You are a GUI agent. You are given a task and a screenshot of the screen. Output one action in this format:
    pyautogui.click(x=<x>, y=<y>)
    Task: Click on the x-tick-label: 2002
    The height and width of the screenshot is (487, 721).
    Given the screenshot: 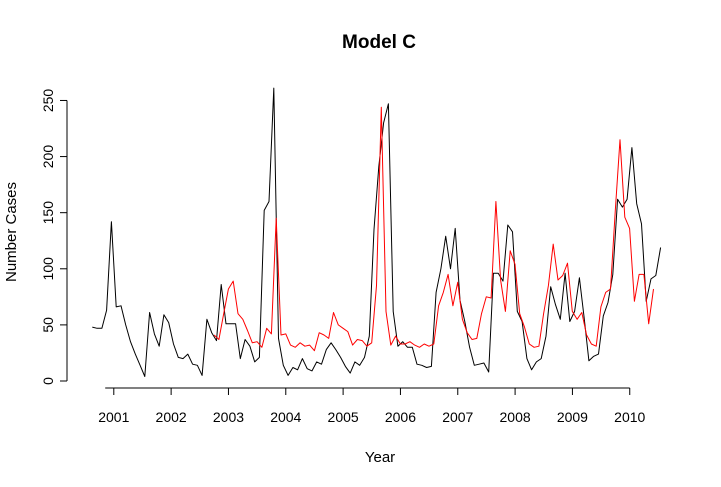 What is the action you would take?
    pyautogui.click(x=171, y=417)
    